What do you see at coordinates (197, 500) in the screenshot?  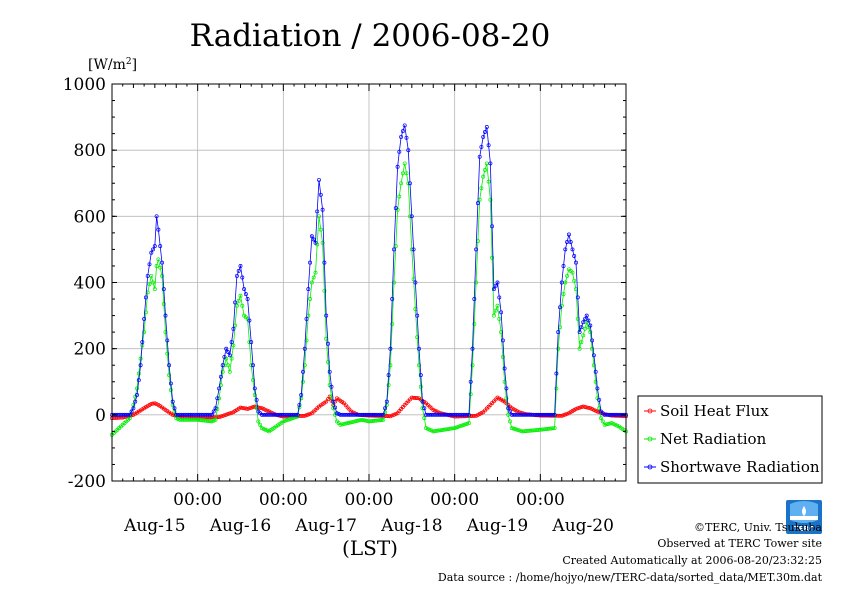 I see `x-time-label: 00:00` at bounding box center [197, 500].